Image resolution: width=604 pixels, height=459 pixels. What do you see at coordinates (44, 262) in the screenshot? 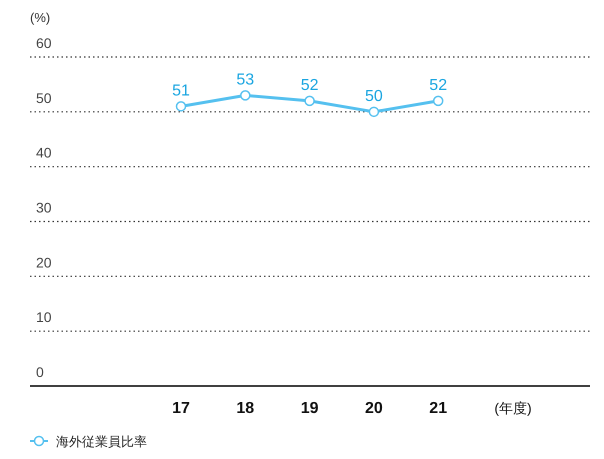
I see `y-tick-label: 20` at bounding box center [44, 262].